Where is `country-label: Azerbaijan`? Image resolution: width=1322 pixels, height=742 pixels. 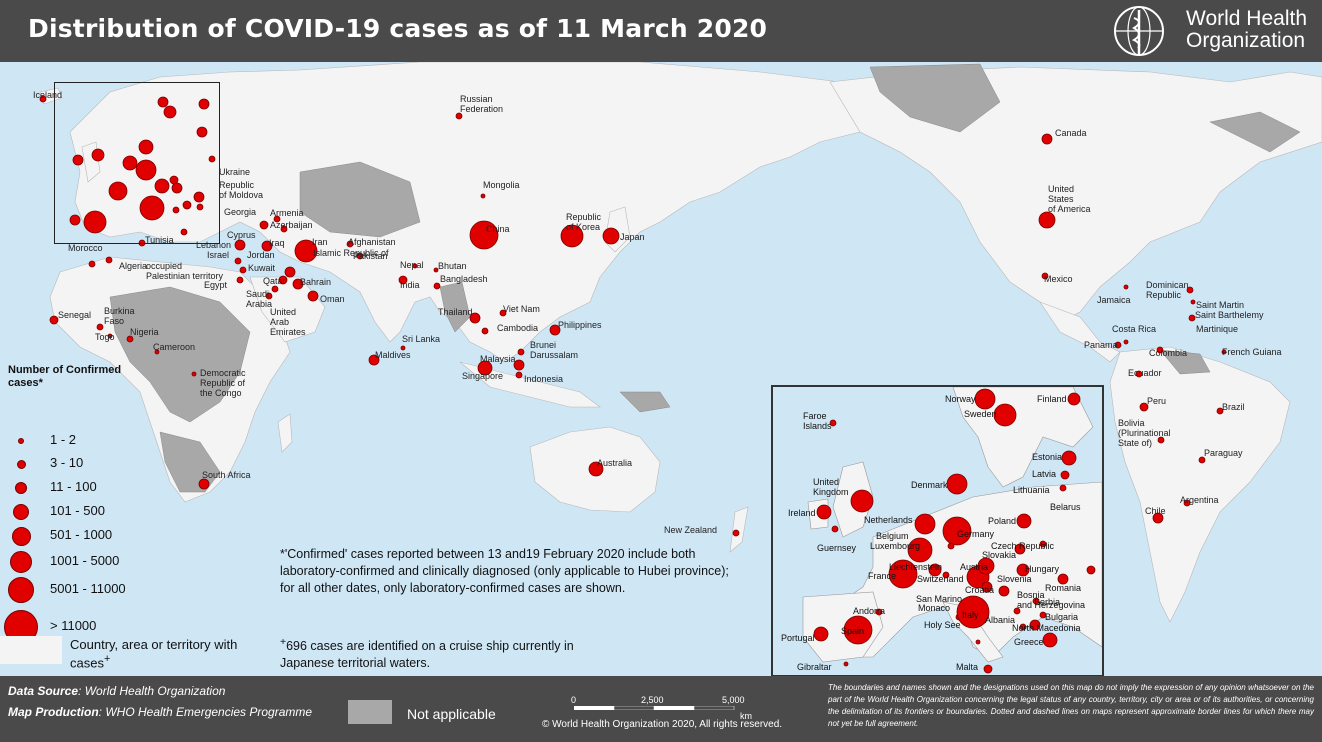
country-label: Azerbaijan is located at coordinates (291, 225).